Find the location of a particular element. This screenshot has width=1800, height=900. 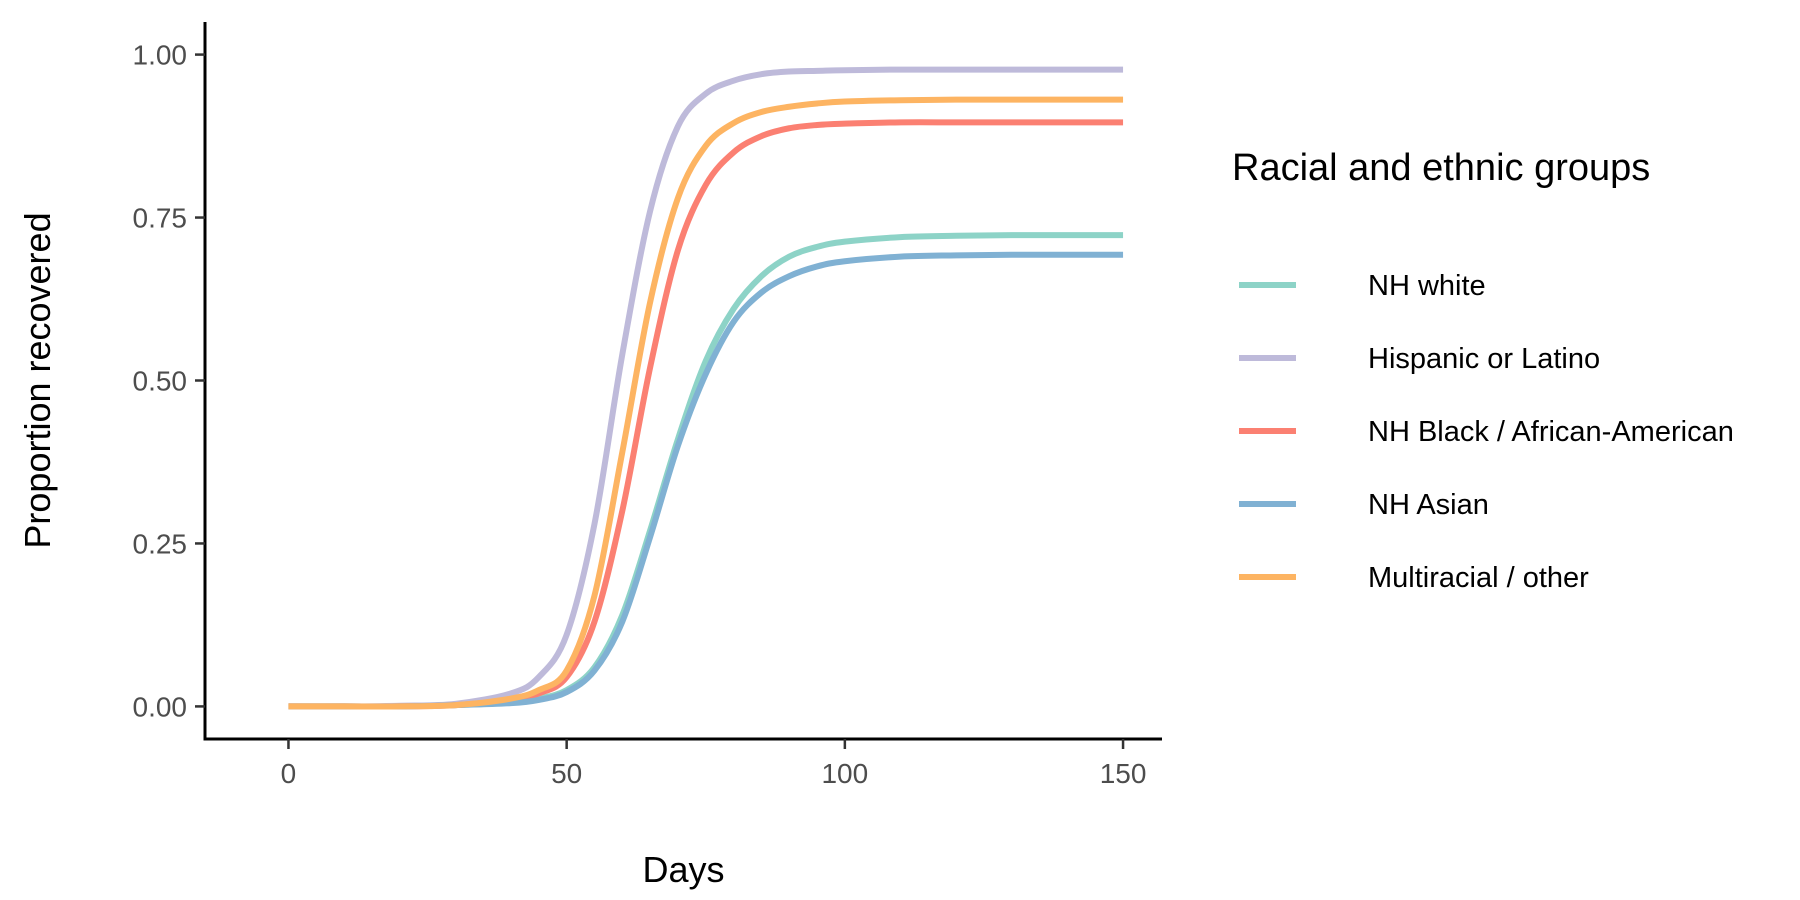

x-tick-label: 100 is located at coordinates (844, 773).